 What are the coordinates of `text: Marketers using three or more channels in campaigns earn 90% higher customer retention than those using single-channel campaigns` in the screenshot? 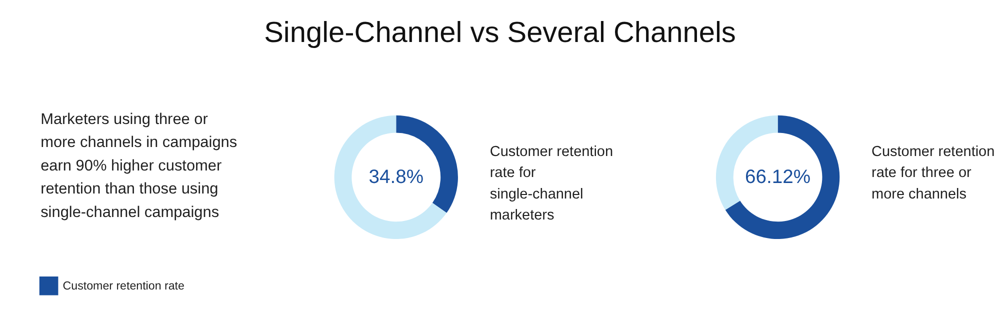 It's located at (139, 166).